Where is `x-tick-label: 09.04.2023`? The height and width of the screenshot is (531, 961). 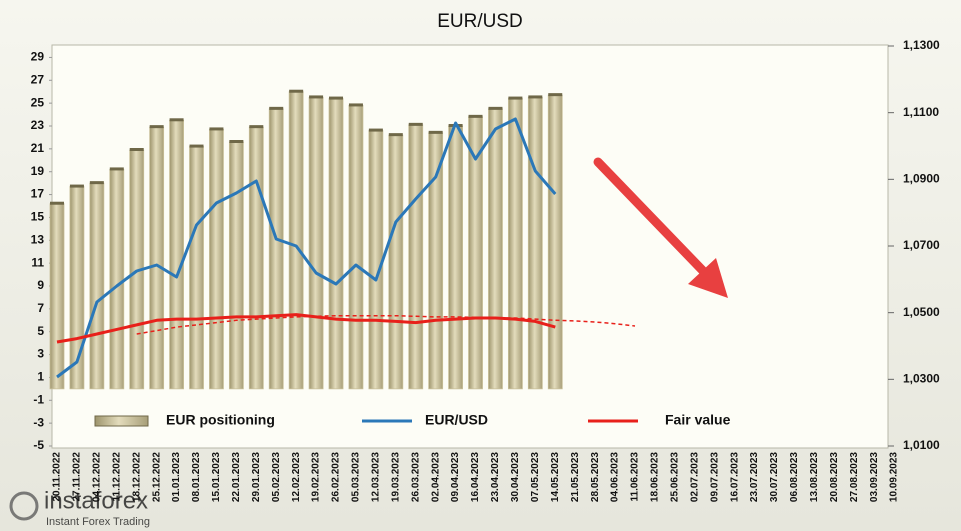 x-tick-label: 09.04.2023 is located at coordinates (455, 477).